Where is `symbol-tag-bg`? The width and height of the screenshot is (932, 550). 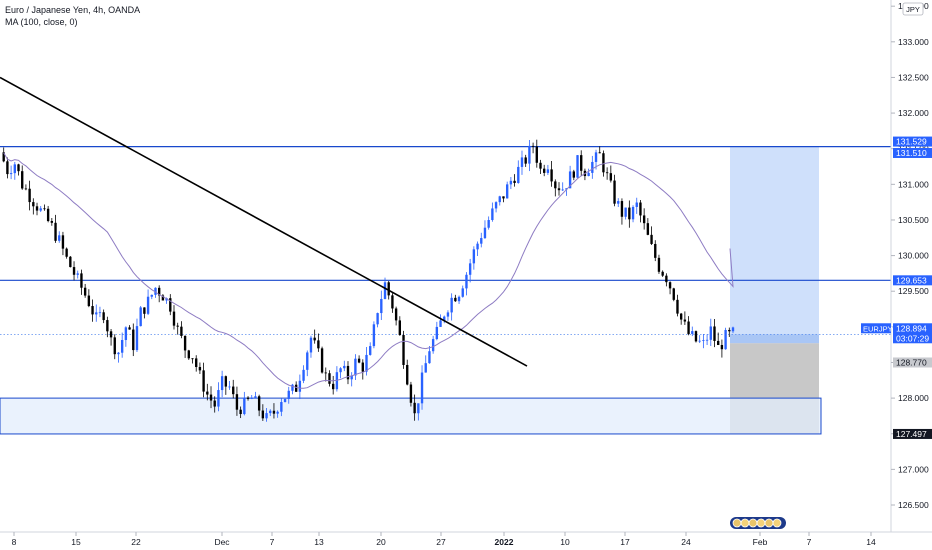
symbol-tag-bg is located at coordinates (876, 328).